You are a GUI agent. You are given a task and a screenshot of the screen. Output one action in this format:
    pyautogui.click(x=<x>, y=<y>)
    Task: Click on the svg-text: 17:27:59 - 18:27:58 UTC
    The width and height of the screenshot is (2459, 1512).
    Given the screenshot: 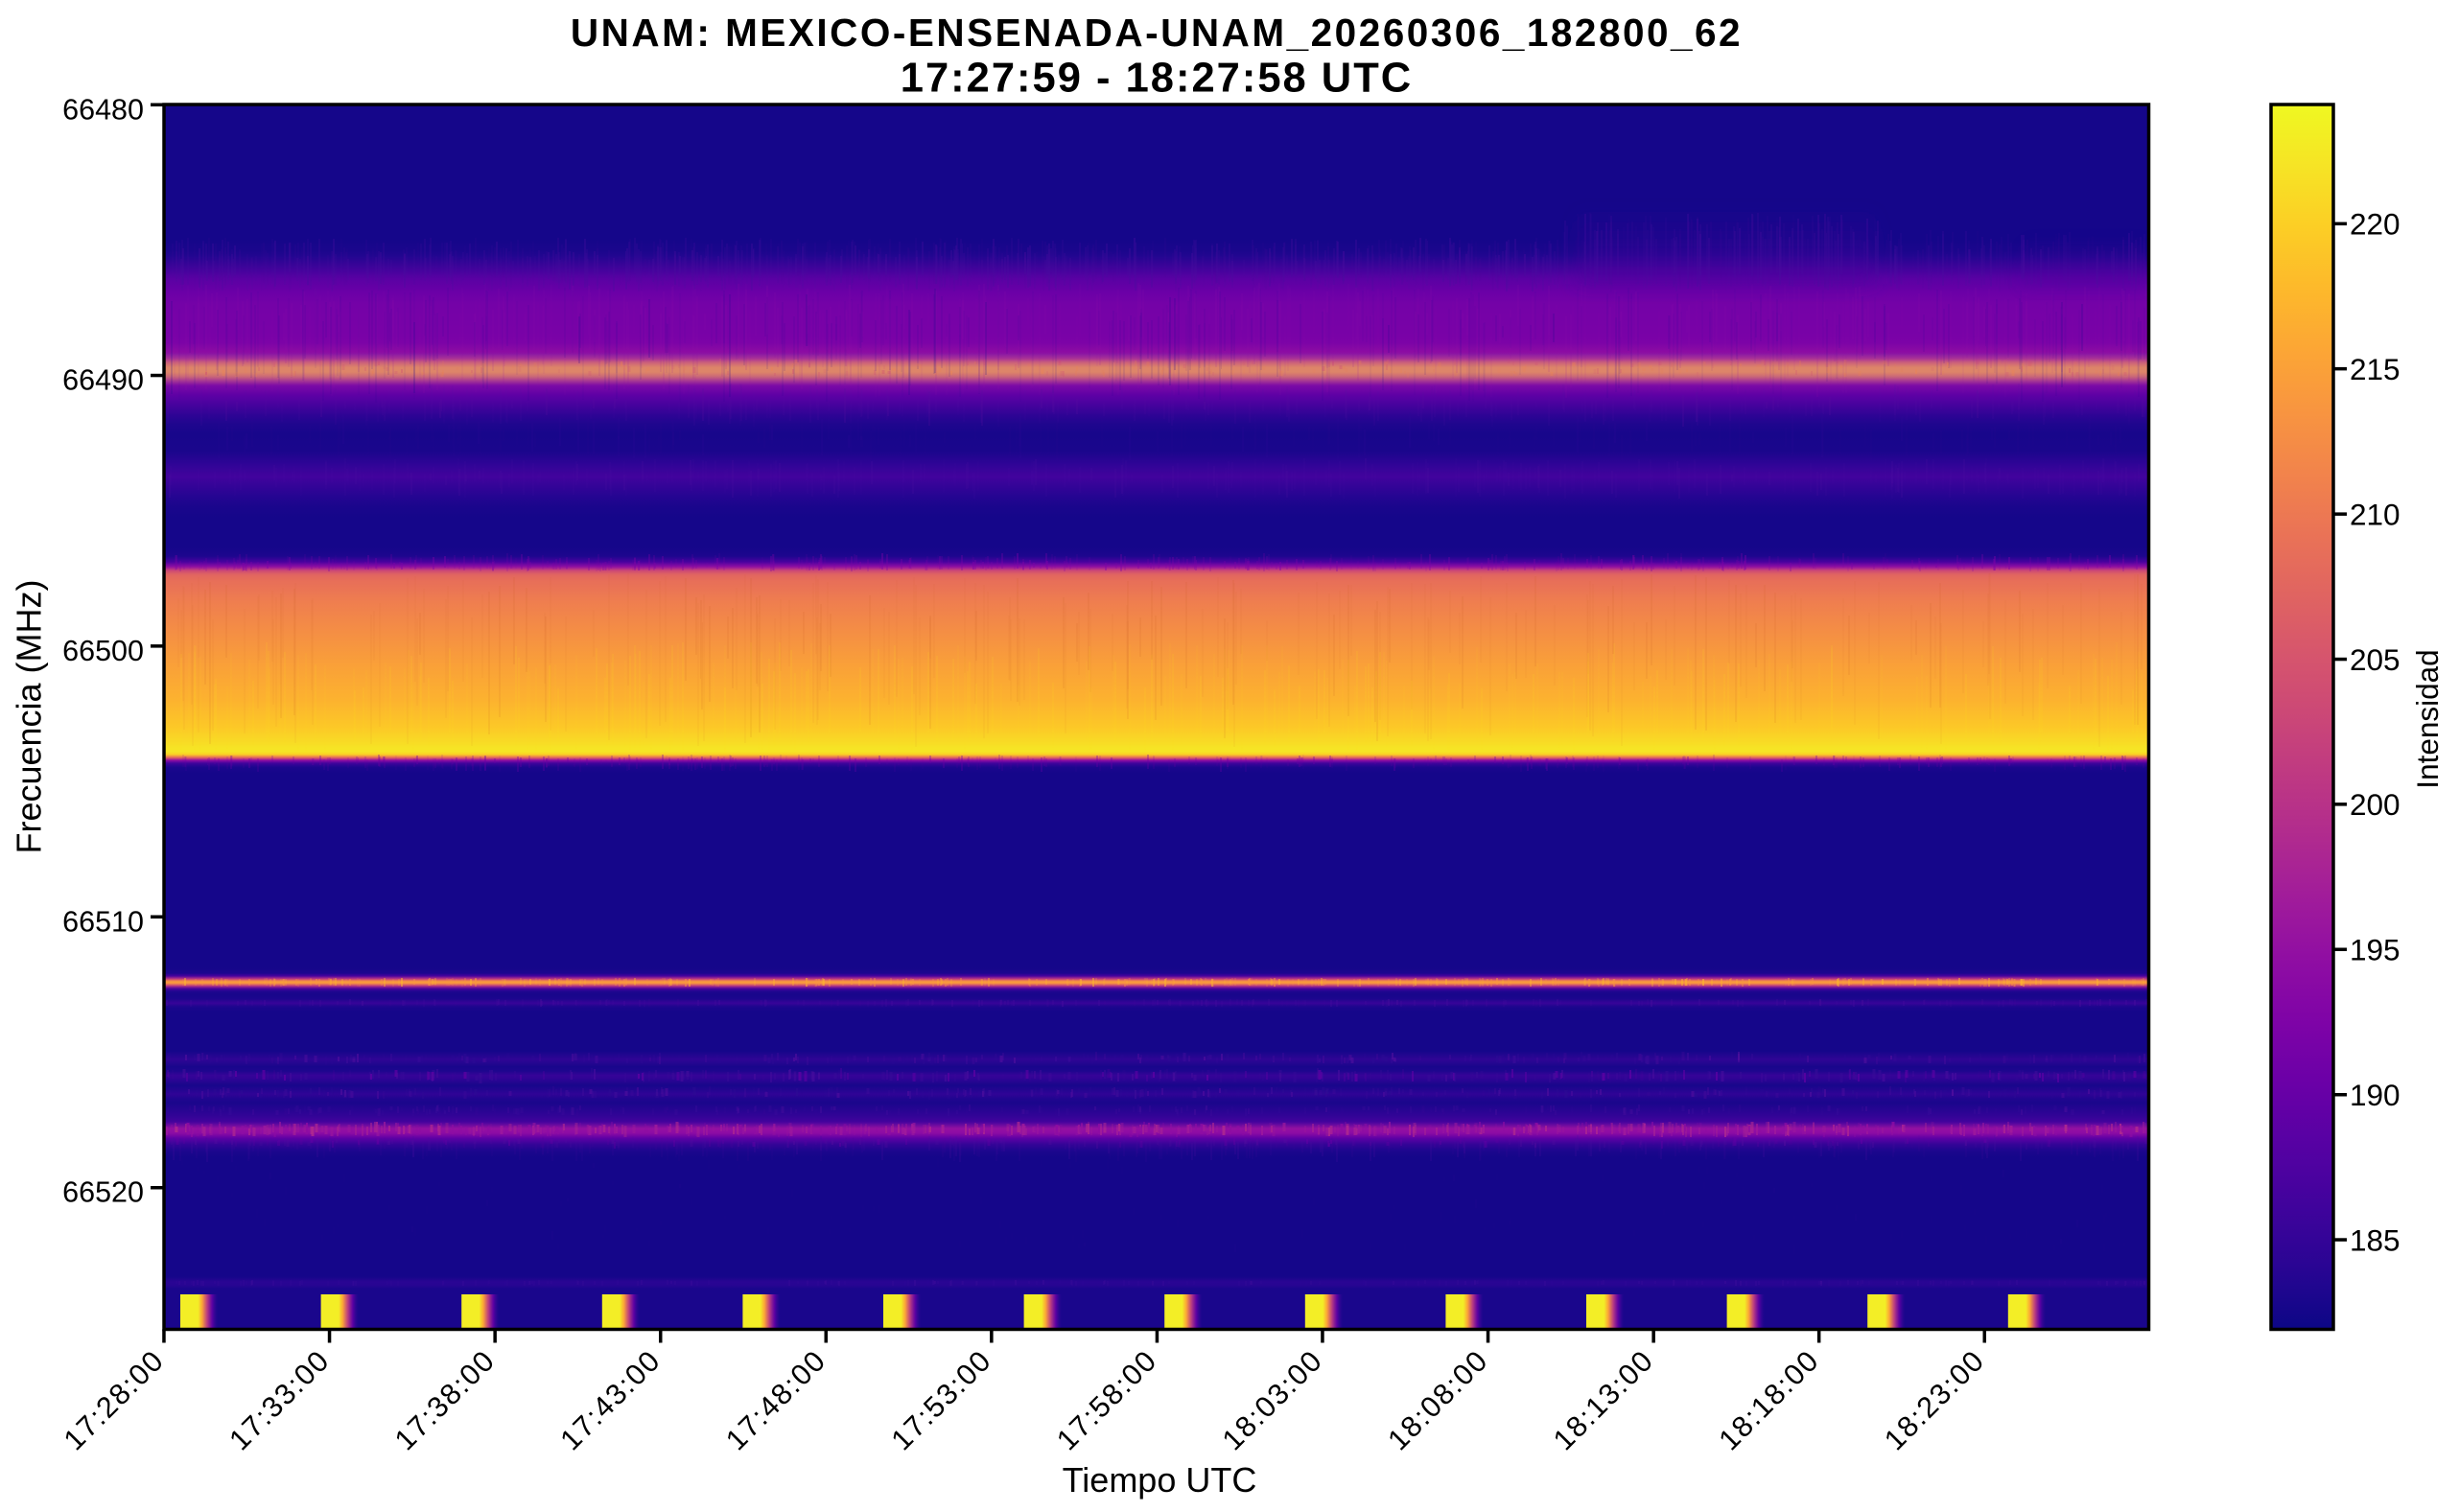 What is the action you would take?
    pyautogui.click(x=1157, y=79)
    